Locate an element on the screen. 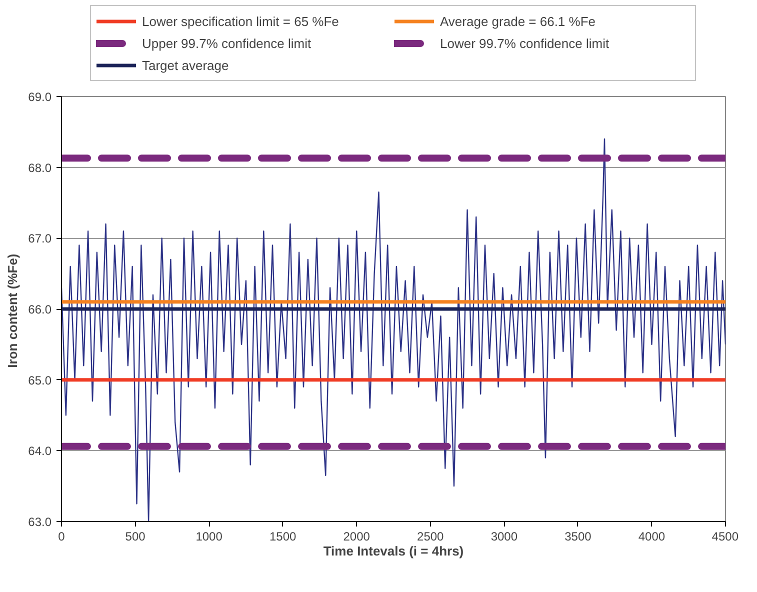  y-tick-label: 65.0 is located at coordinates (40, 380).